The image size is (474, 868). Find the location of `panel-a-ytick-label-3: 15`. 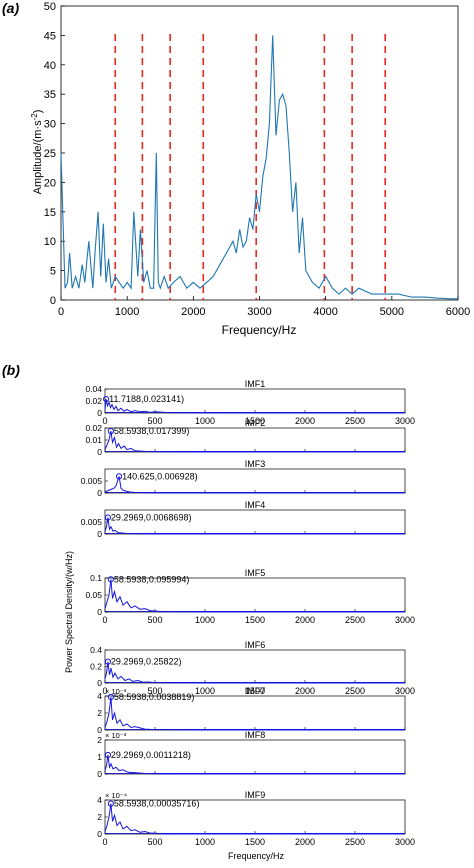

panel-a-ytick-label-3: 15 is located at coordinates (50, 213).